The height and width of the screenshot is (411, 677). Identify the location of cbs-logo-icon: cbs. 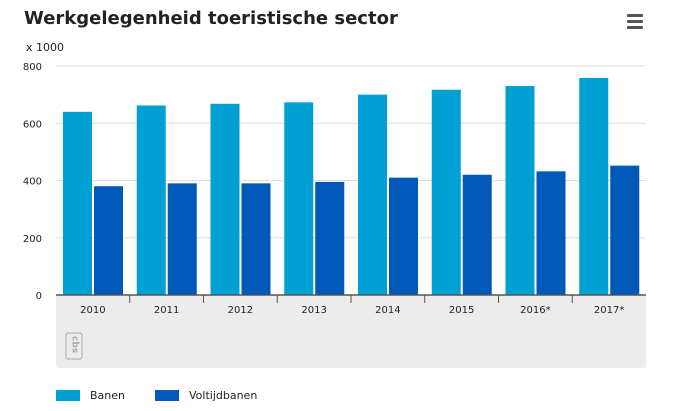
(74, 346).